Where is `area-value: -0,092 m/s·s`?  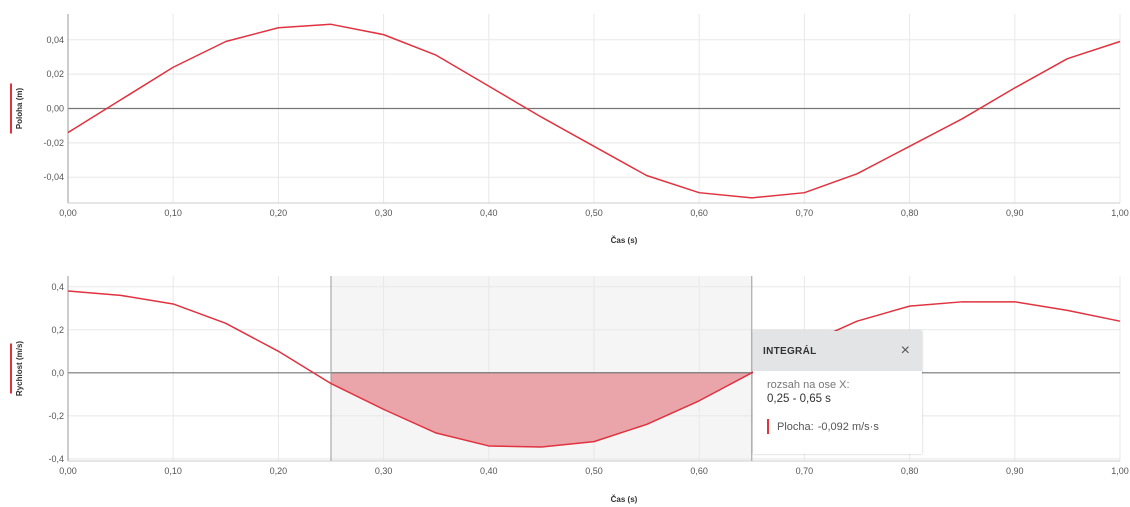 area-value: -0,092 m/s·s is located at coordinates (848, 426).